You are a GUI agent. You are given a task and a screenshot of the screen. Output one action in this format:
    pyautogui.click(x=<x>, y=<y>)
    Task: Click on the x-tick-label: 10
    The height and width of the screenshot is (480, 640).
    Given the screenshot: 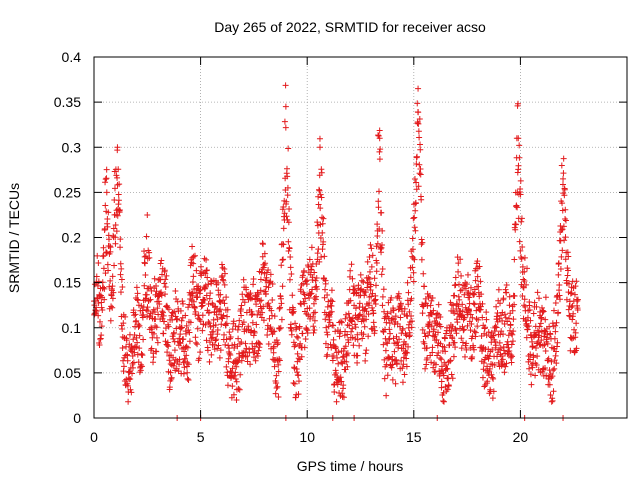 What is the action you would take?
    pyautogui.click(x=307, y=437)
    